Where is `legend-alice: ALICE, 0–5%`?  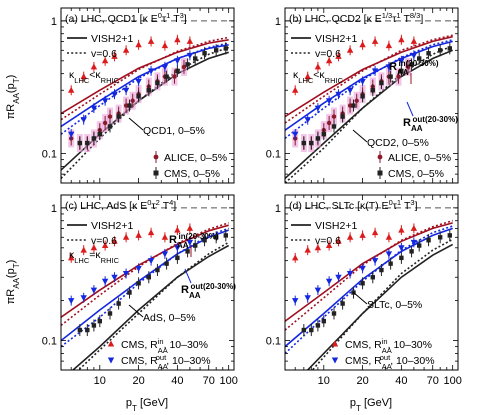
legend-alice: ALICE, 0–5% is located at coordinates (419, 158).